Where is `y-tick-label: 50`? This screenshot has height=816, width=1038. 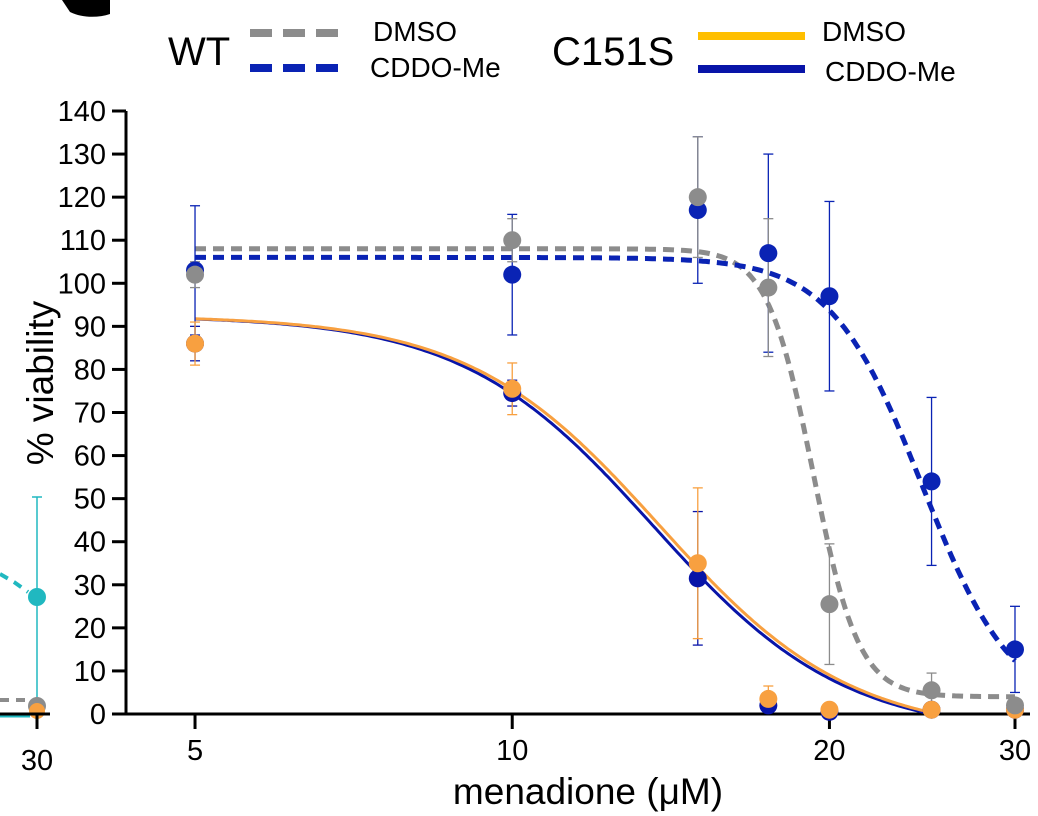
y-tick-label: 50 is located at coordinates (90, 500).